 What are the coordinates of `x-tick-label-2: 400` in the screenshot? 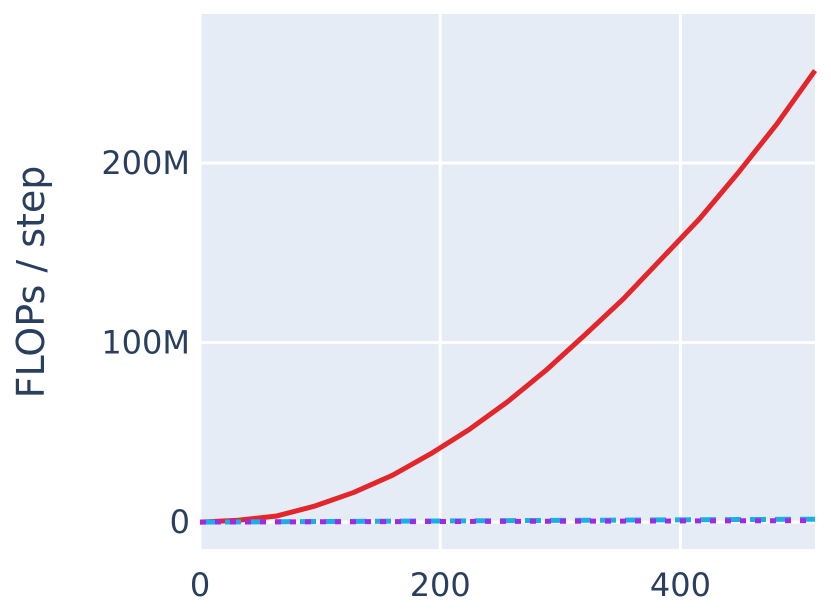 It's located at (680, 585).